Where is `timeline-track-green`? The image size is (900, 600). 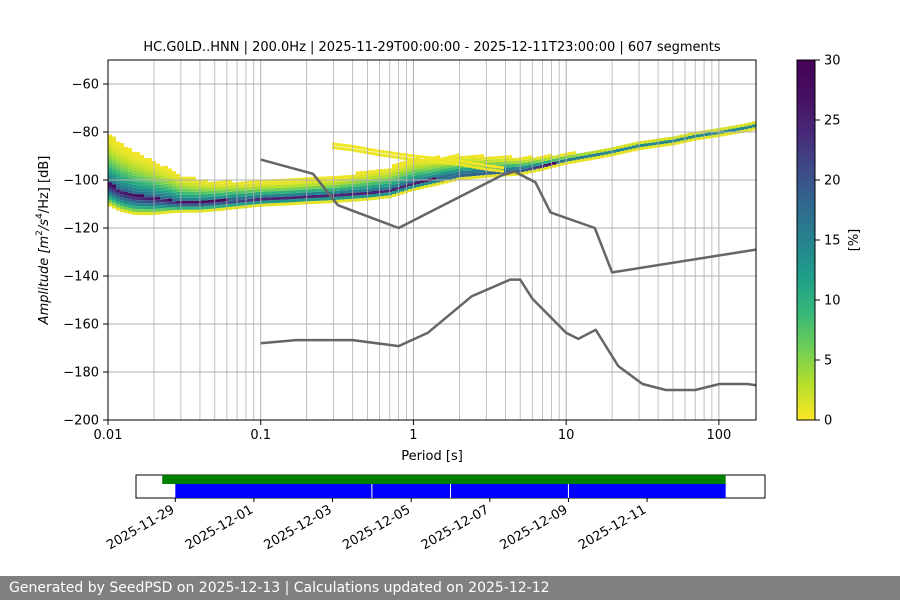
timeline-track-green is located at coordinates (444, 479).